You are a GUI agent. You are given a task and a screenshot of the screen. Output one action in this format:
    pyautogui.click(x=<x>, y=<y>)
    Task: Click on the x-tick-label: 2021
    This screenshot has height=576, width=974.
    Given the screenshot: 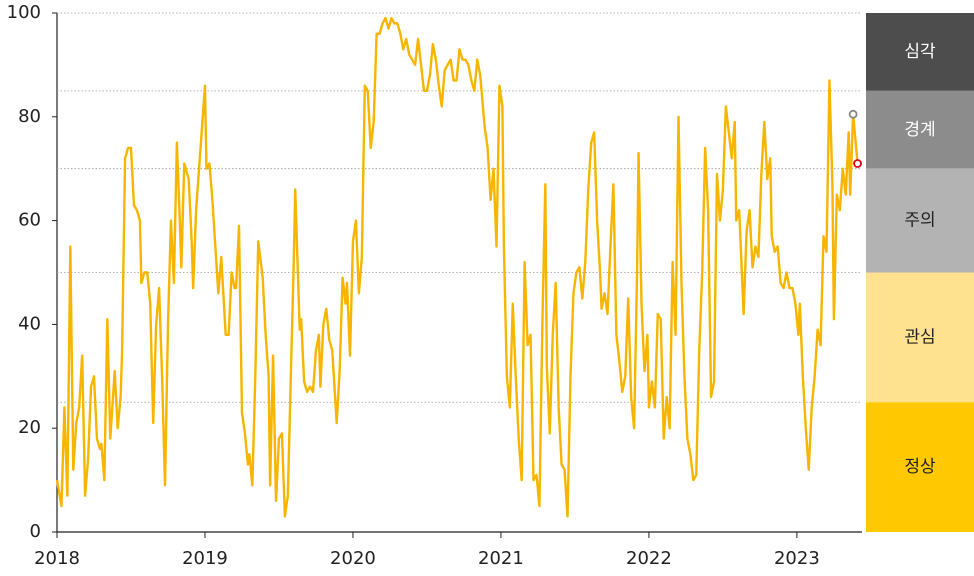 What is the action you would take?
    pyautogui.click(x=501, y=558)
    